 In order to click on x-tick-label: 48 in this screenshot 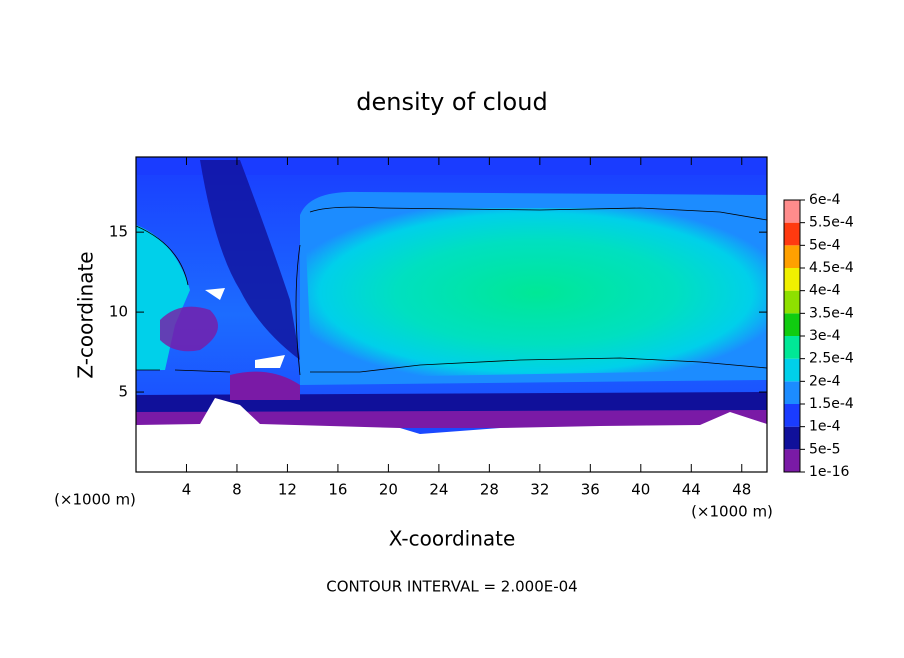, I will do `click(741, 490)`.